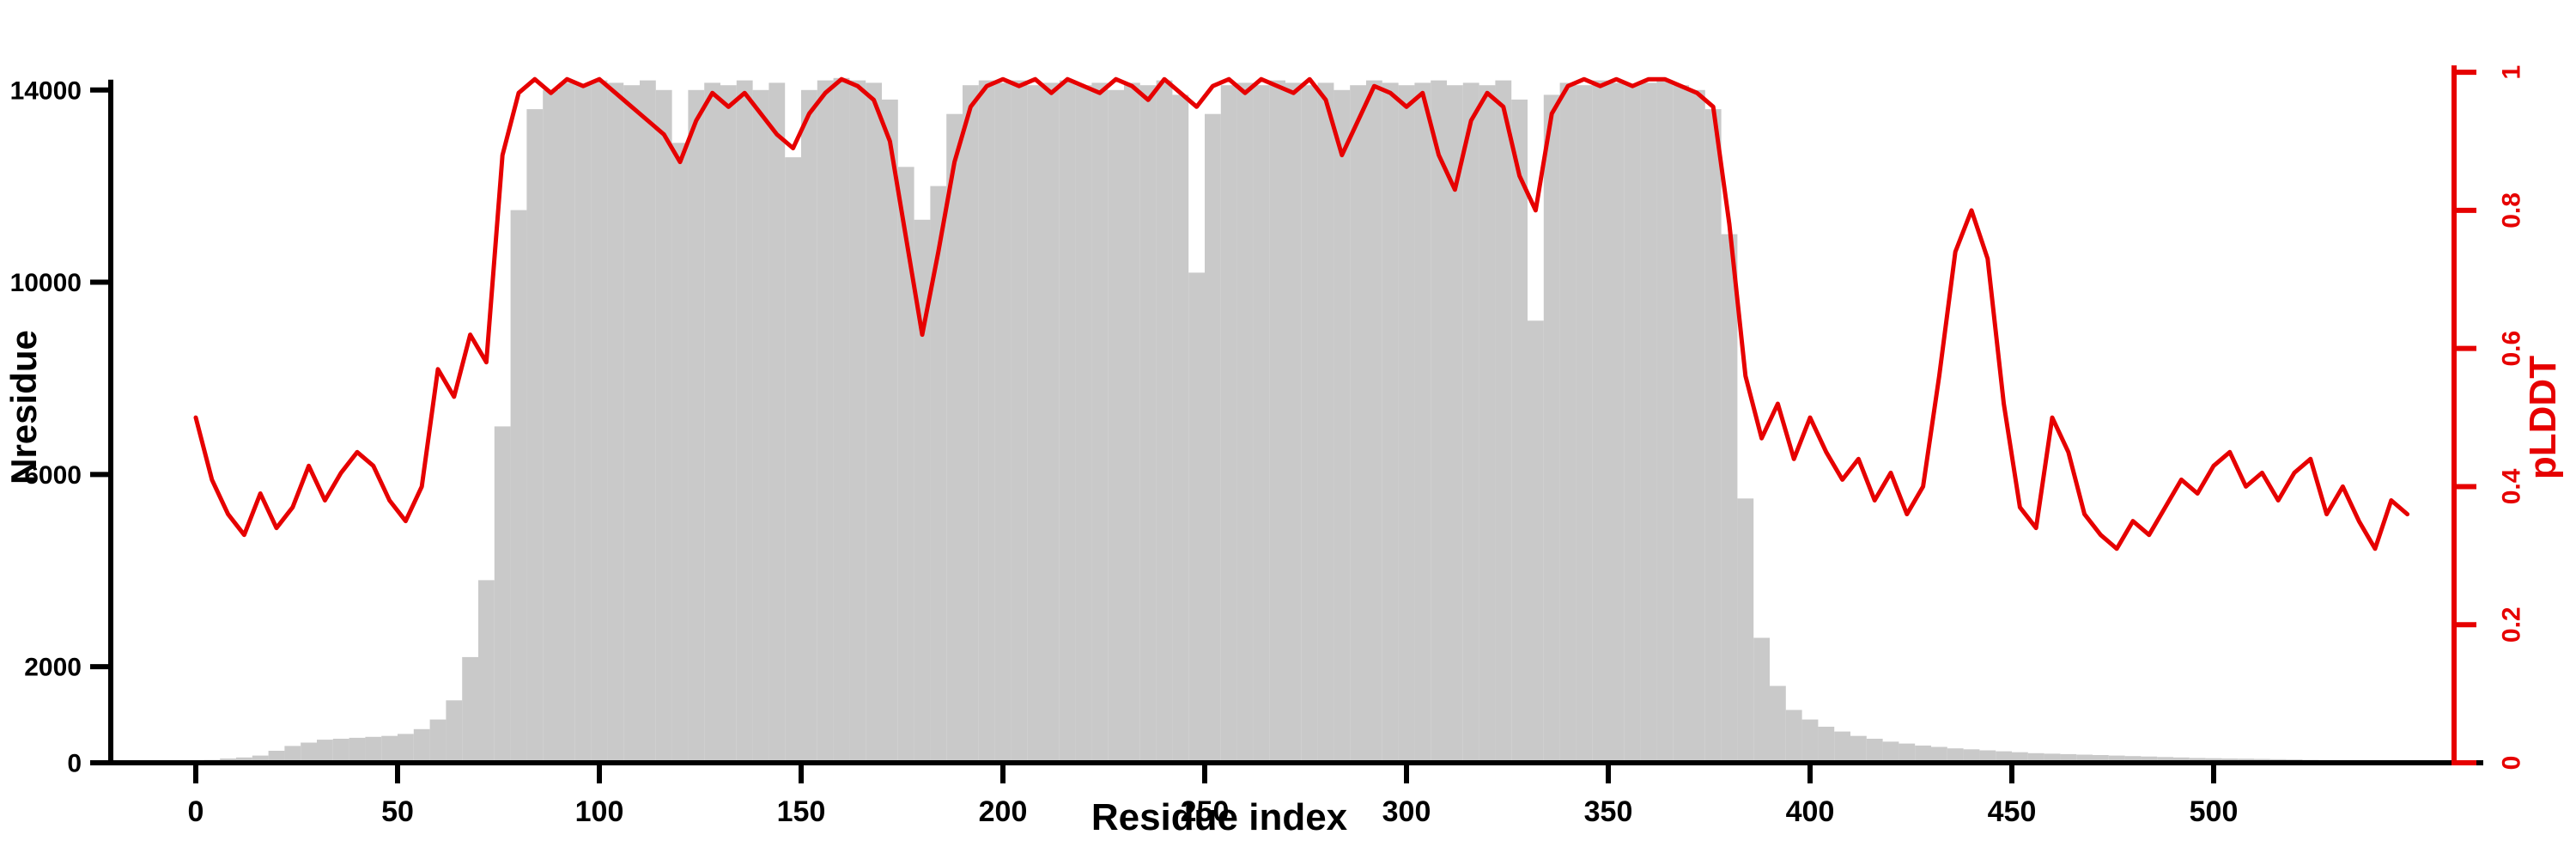 The image size is (2576, 859). What do you see at coordinates (2512, 210) in the screenshot?
I see `svg-text: 0.8` at bounding box center [2512, 210].